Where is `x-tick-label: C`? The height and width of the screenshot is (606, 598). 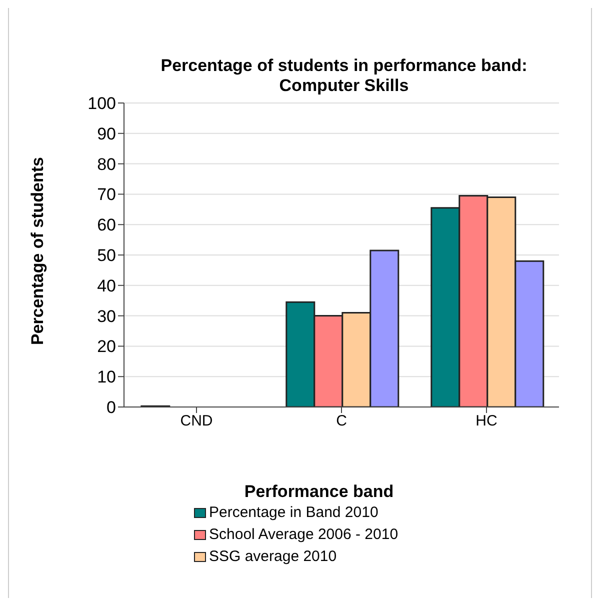 x-tick-label: C is located at coordinates (342, 421).